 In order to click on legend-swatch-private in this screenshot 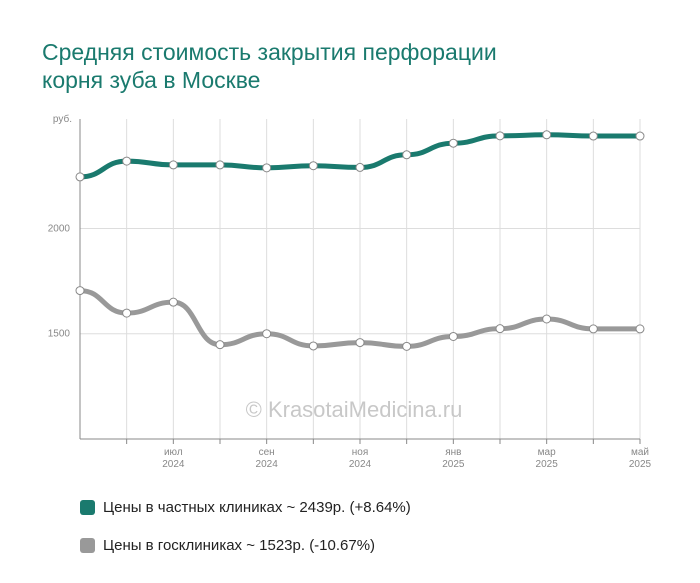, I will do `click(87, 507)`.